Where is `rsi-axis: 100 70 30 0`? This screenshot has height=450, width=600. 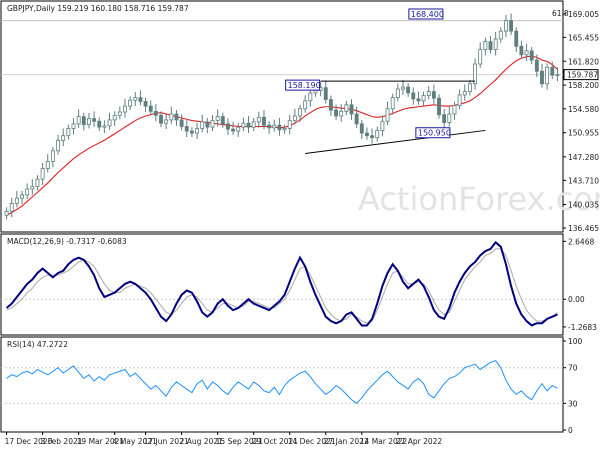 rsi-axis: 100 70 30 0 is located at coordinates (573, 386).